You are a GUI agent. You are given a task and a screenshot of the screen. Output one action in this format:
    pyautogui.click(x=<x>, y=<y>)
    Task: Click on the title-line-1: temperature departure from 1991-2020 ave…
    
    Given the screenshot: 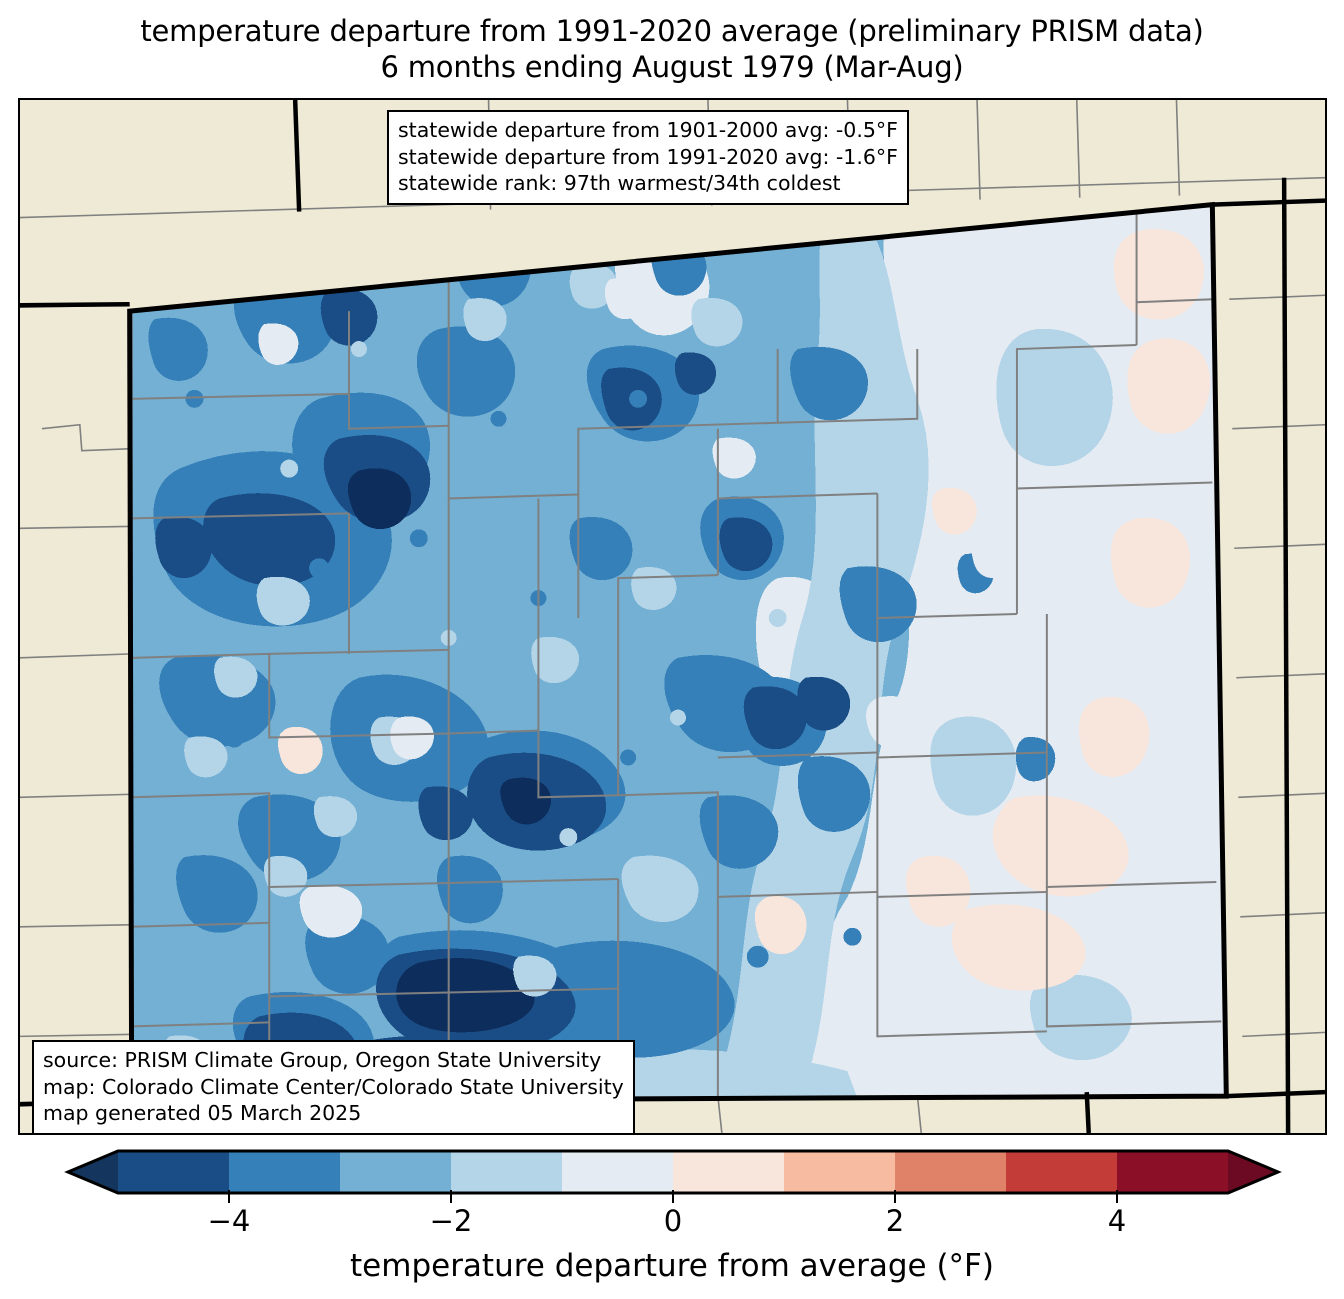 What is the action you would take?
    pyautogui.click(x=672, y=31)
    